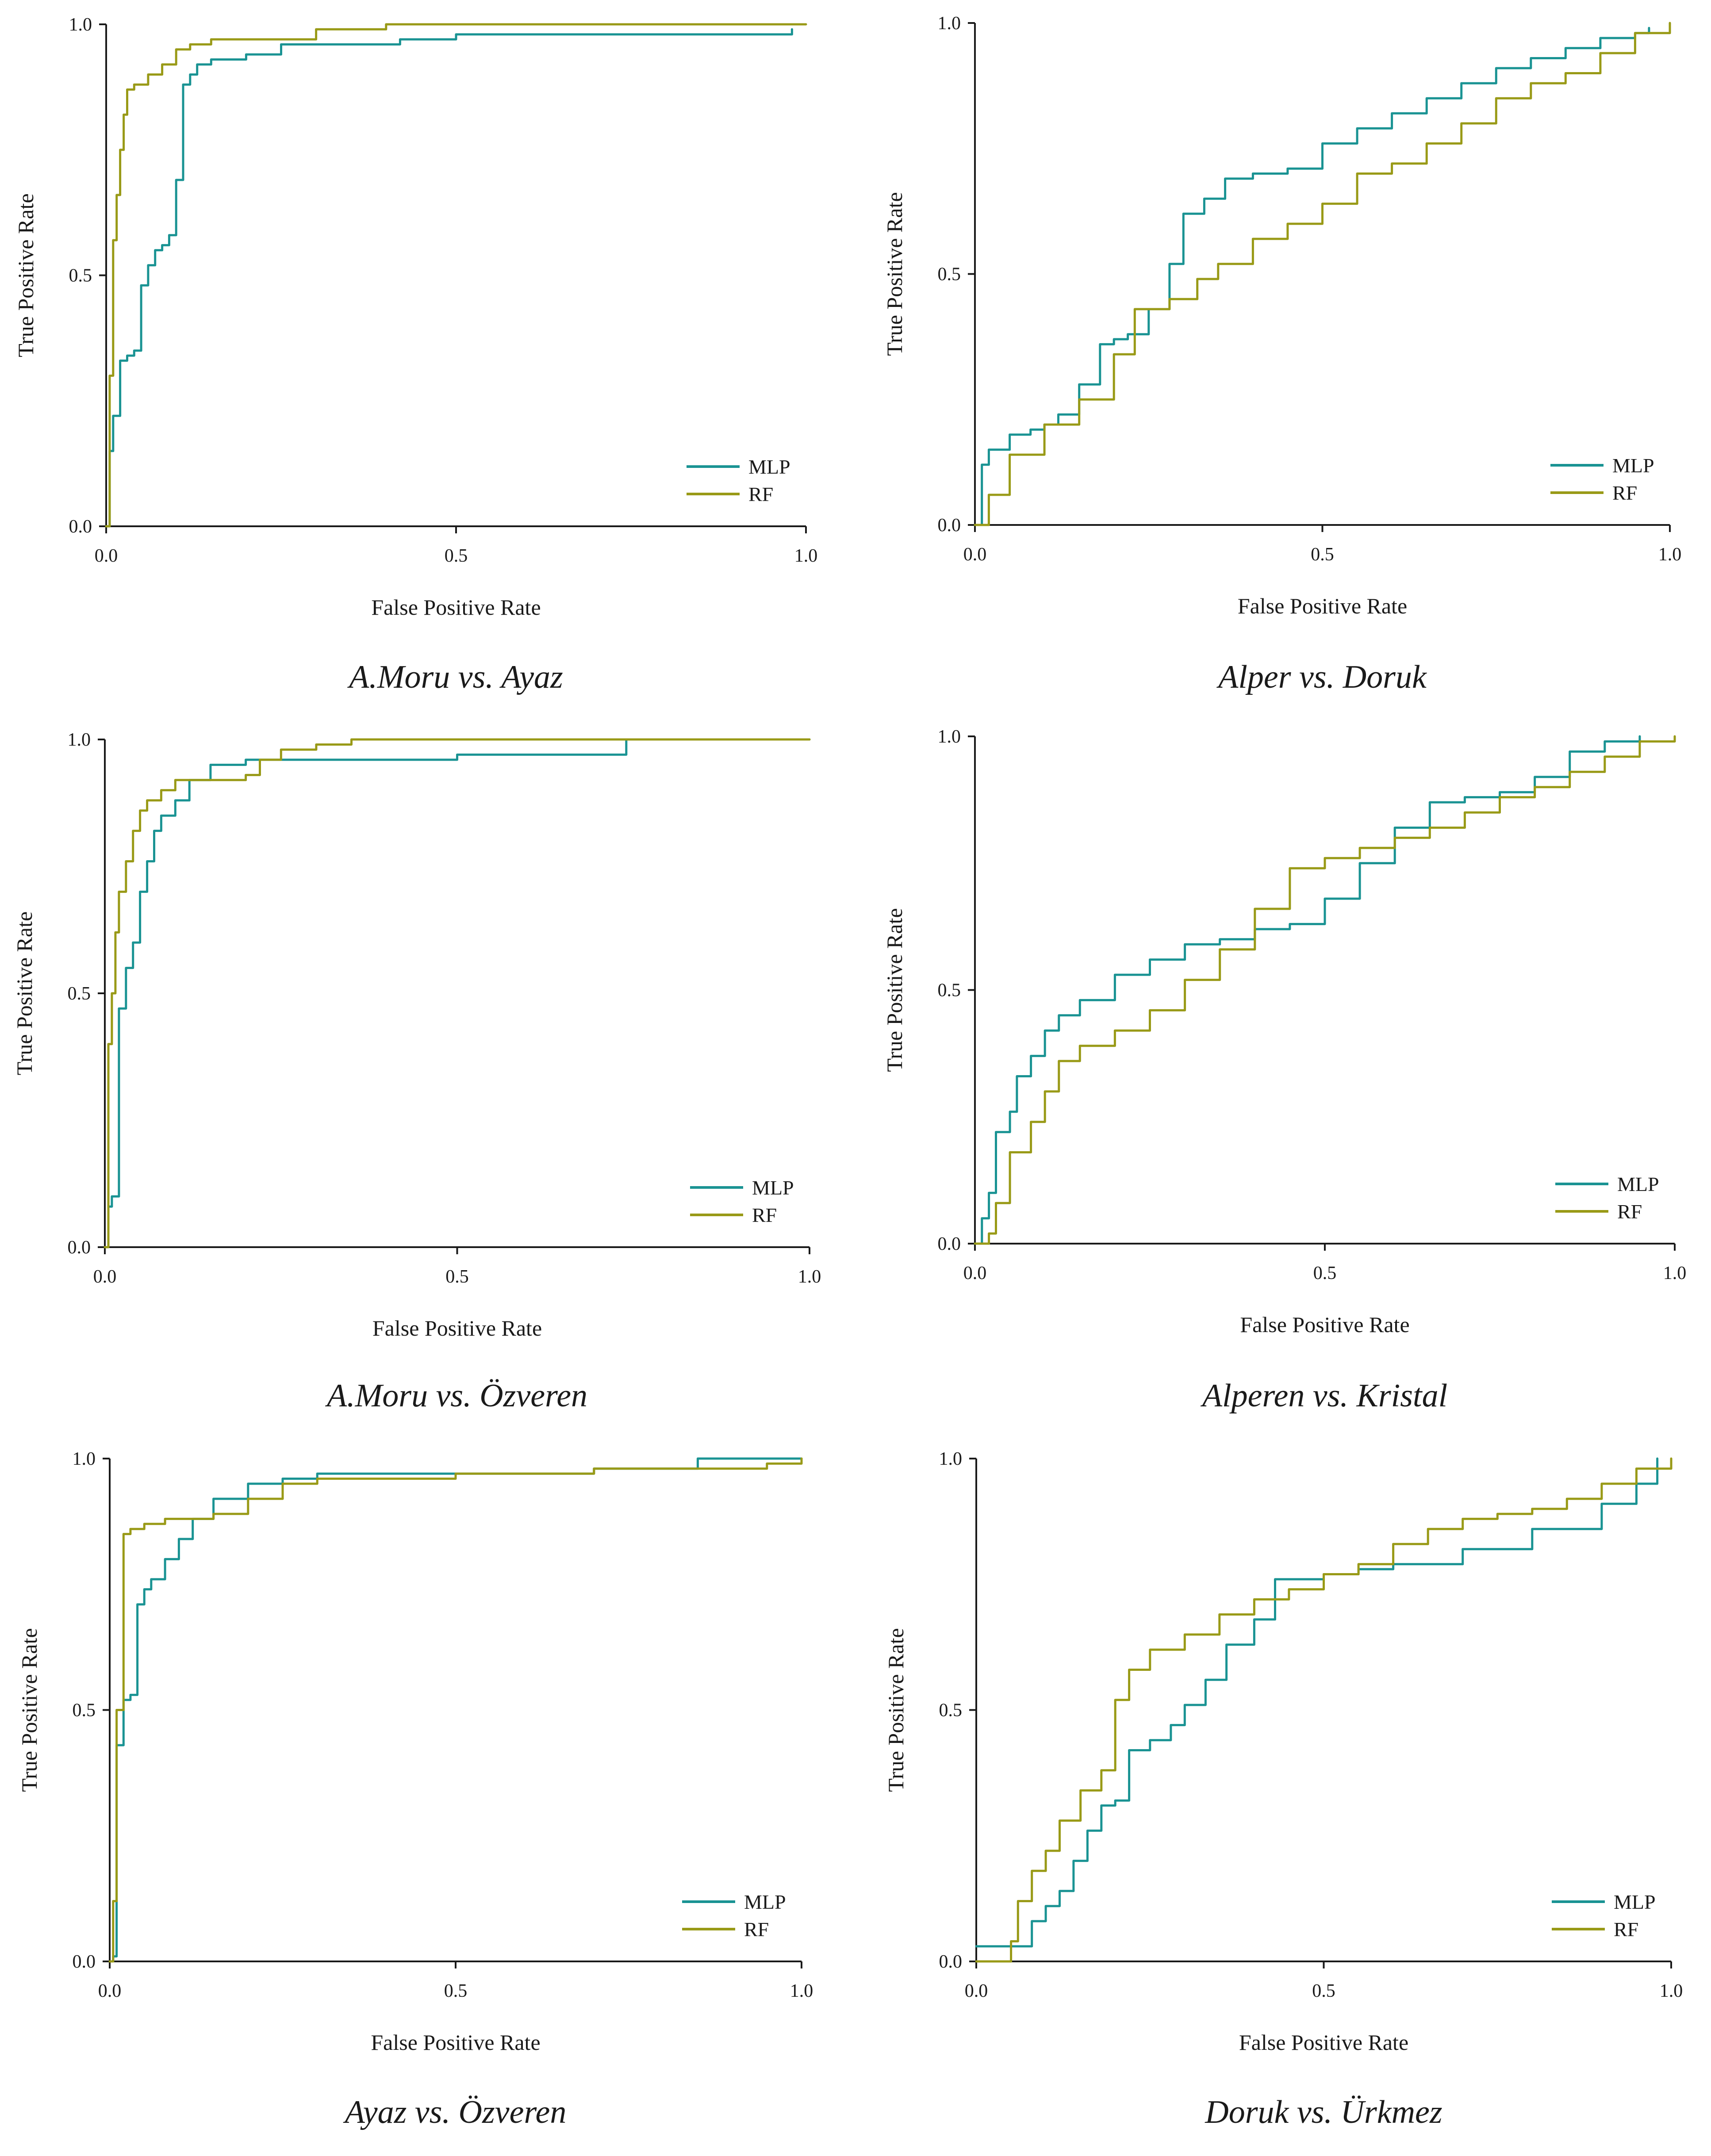  What do you see at coordinates (455, 2112) in the screenshot?
I see `panel-caption: Ayaz vs. Özveren` at bounding box center [455, 2112].